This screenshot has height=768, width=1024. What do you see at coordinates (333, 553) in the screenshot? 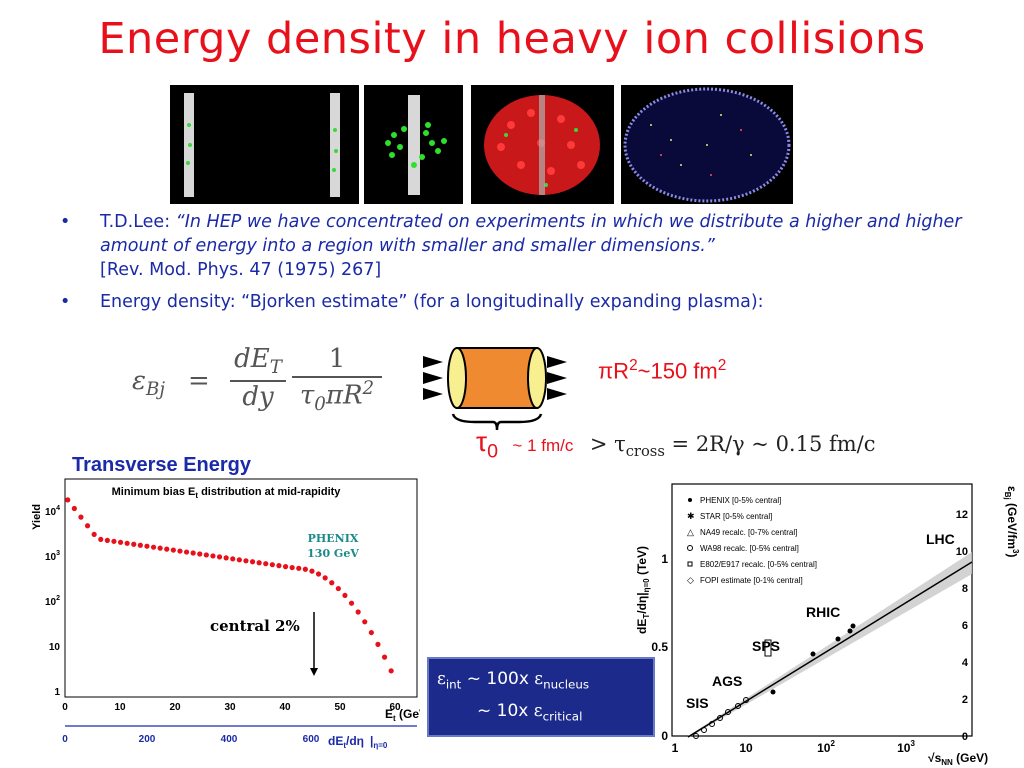
I see `legend-energy: 130 GeV` at bounding box center [333, 553].